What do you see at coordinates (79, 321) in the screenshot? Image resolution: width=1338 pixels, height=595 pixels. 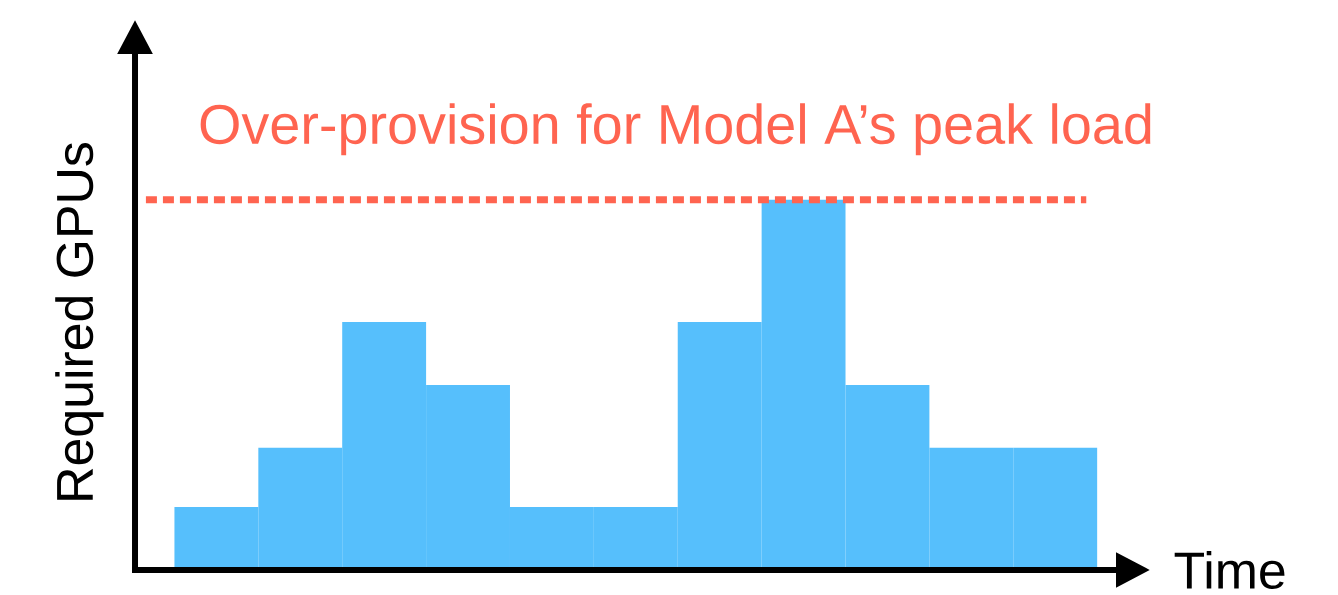 I see `y-axis-title: Required GPUs` at bounding box center [79, 321].